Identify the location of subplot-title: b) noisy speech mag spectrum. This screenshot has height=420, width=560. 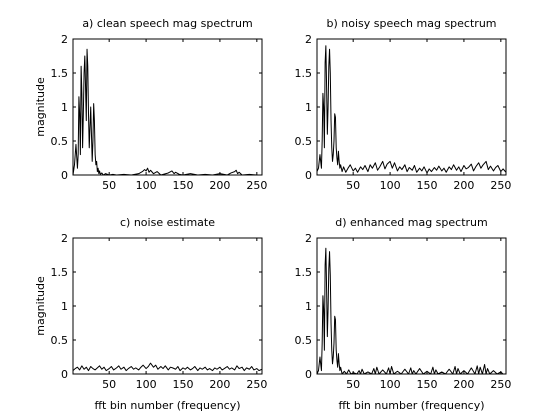
(411, 23).